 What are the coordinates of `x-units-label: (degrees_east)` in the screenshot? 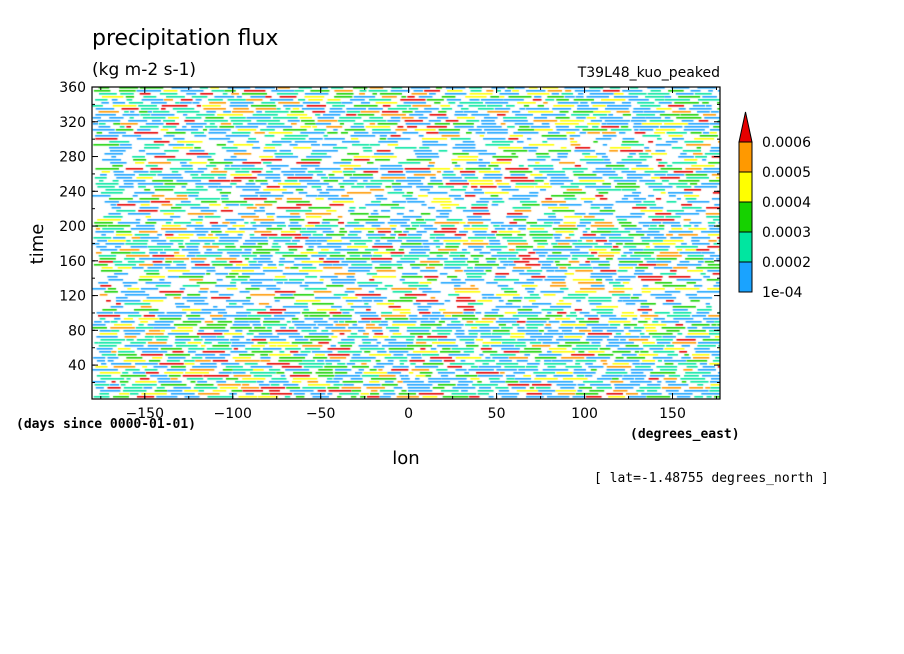 It's located at (685, 434).